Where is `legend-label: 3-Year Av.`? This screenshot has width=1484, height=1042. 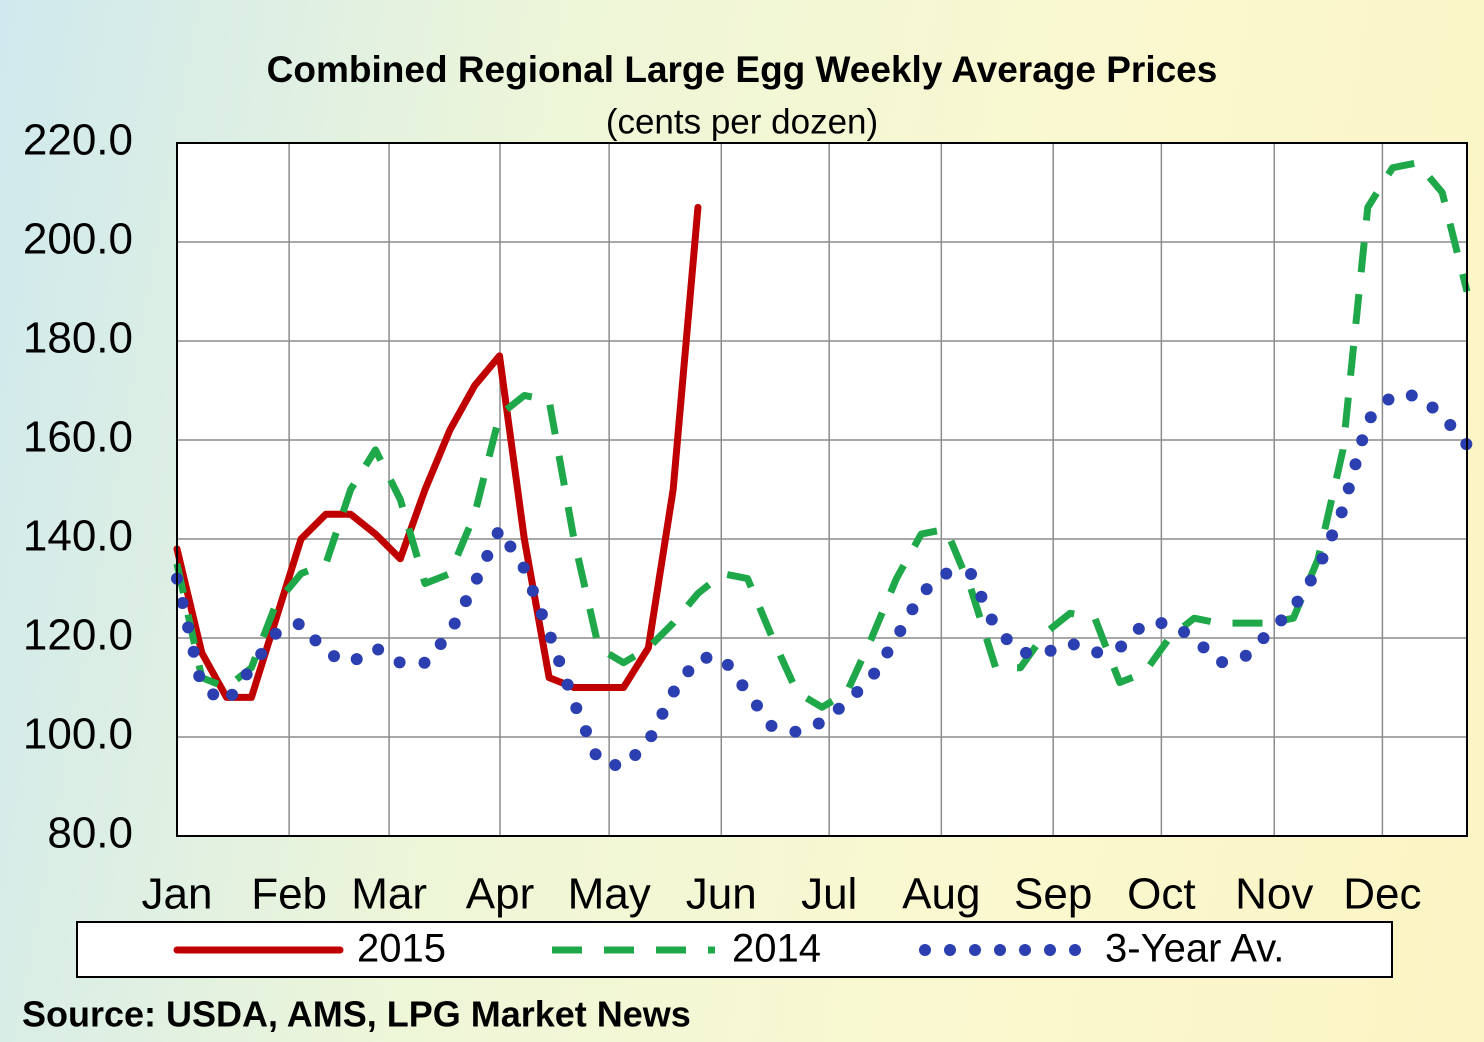 legend-label: 3-Year Av. is located at coordinates (1194, 949).